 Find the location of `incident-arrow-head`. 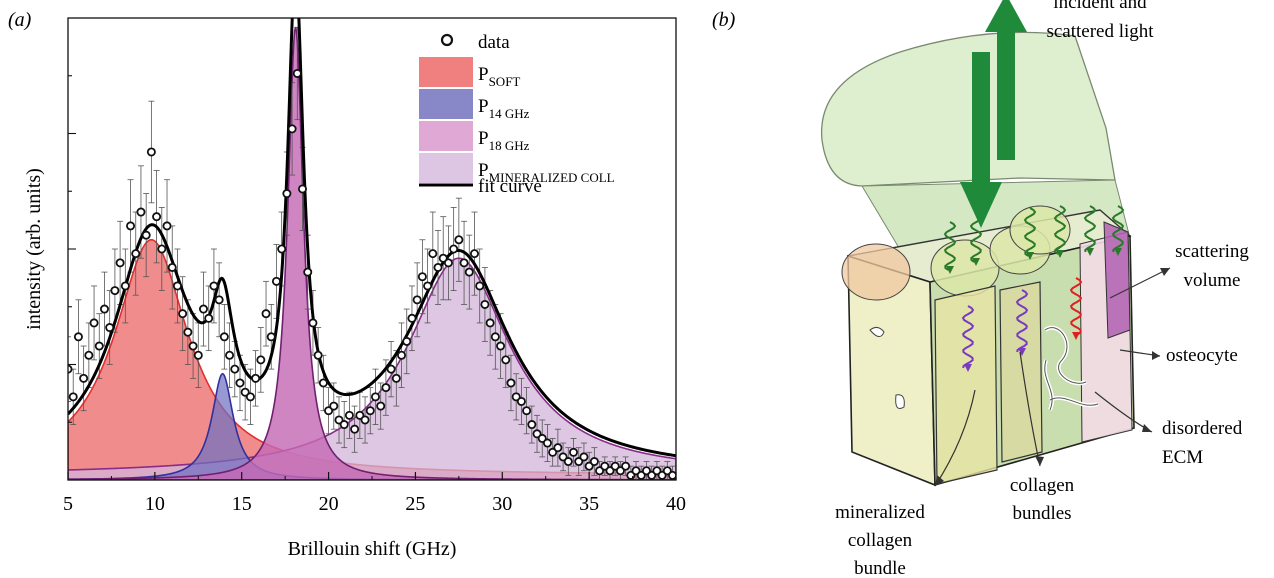

incident-arrow-head is located at coordinates (981, 205).